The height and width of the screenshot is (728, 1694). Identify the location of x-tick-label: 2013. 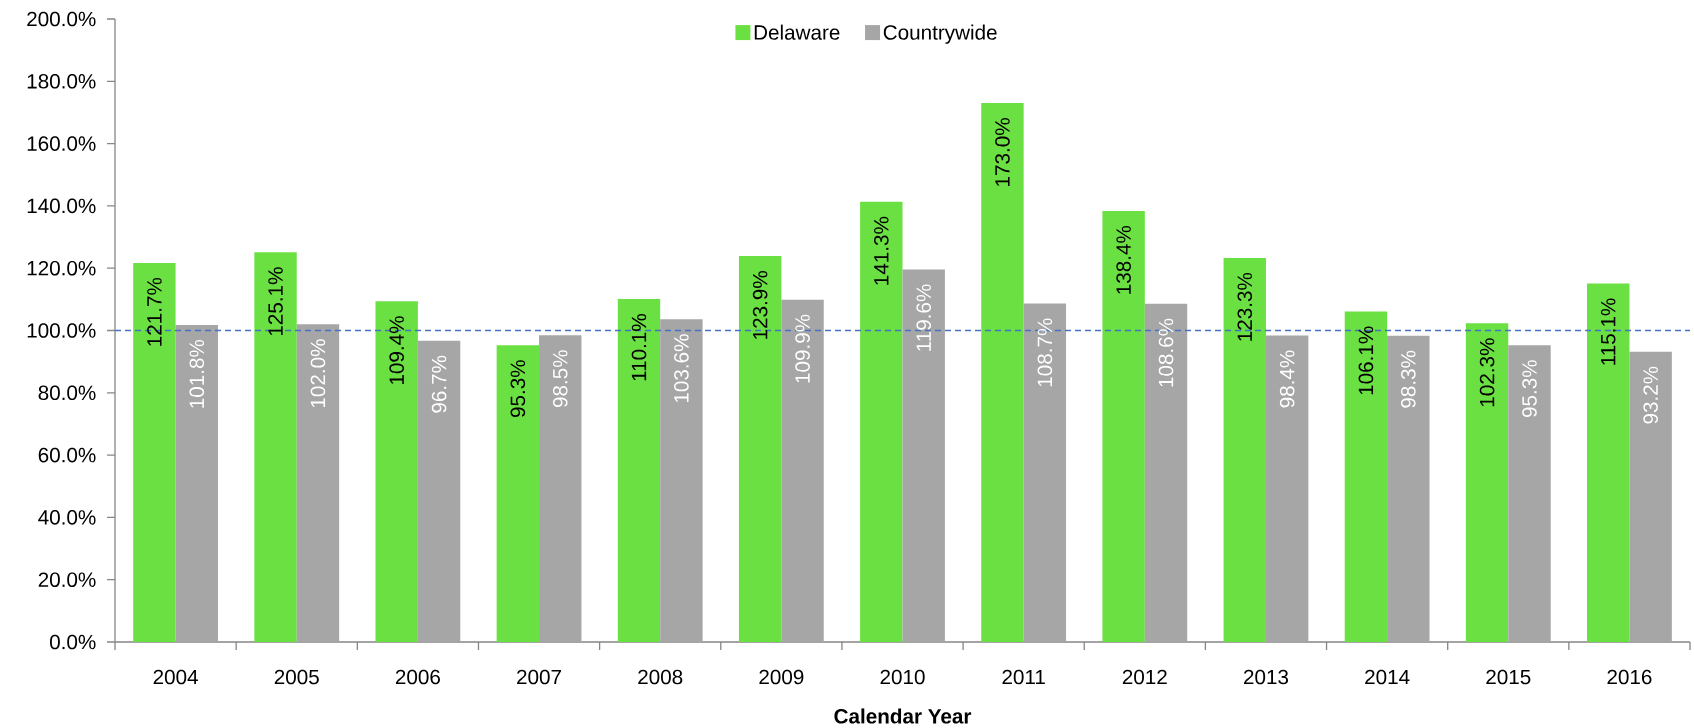
(1266, 677).